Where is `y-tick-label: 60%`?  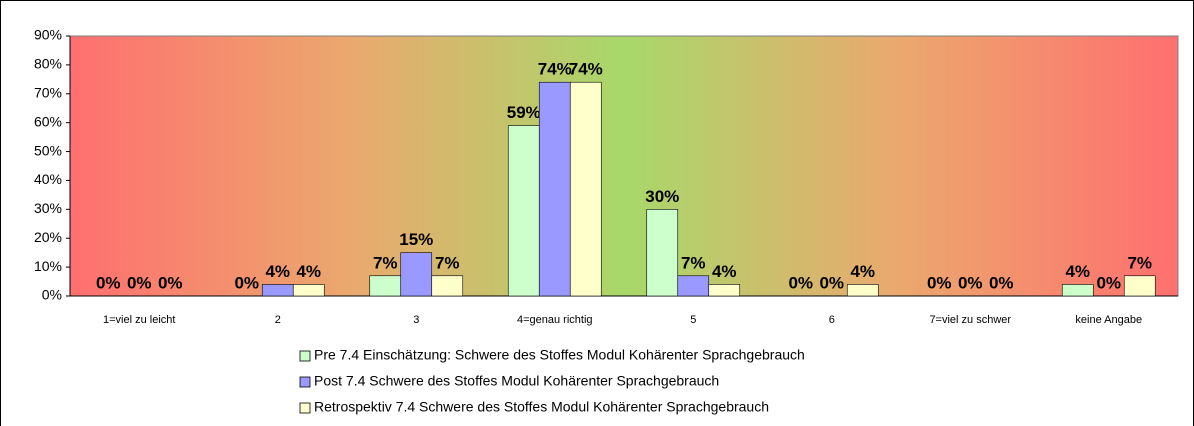
y-tick-label: 60% is located at coordinates (48, 121).